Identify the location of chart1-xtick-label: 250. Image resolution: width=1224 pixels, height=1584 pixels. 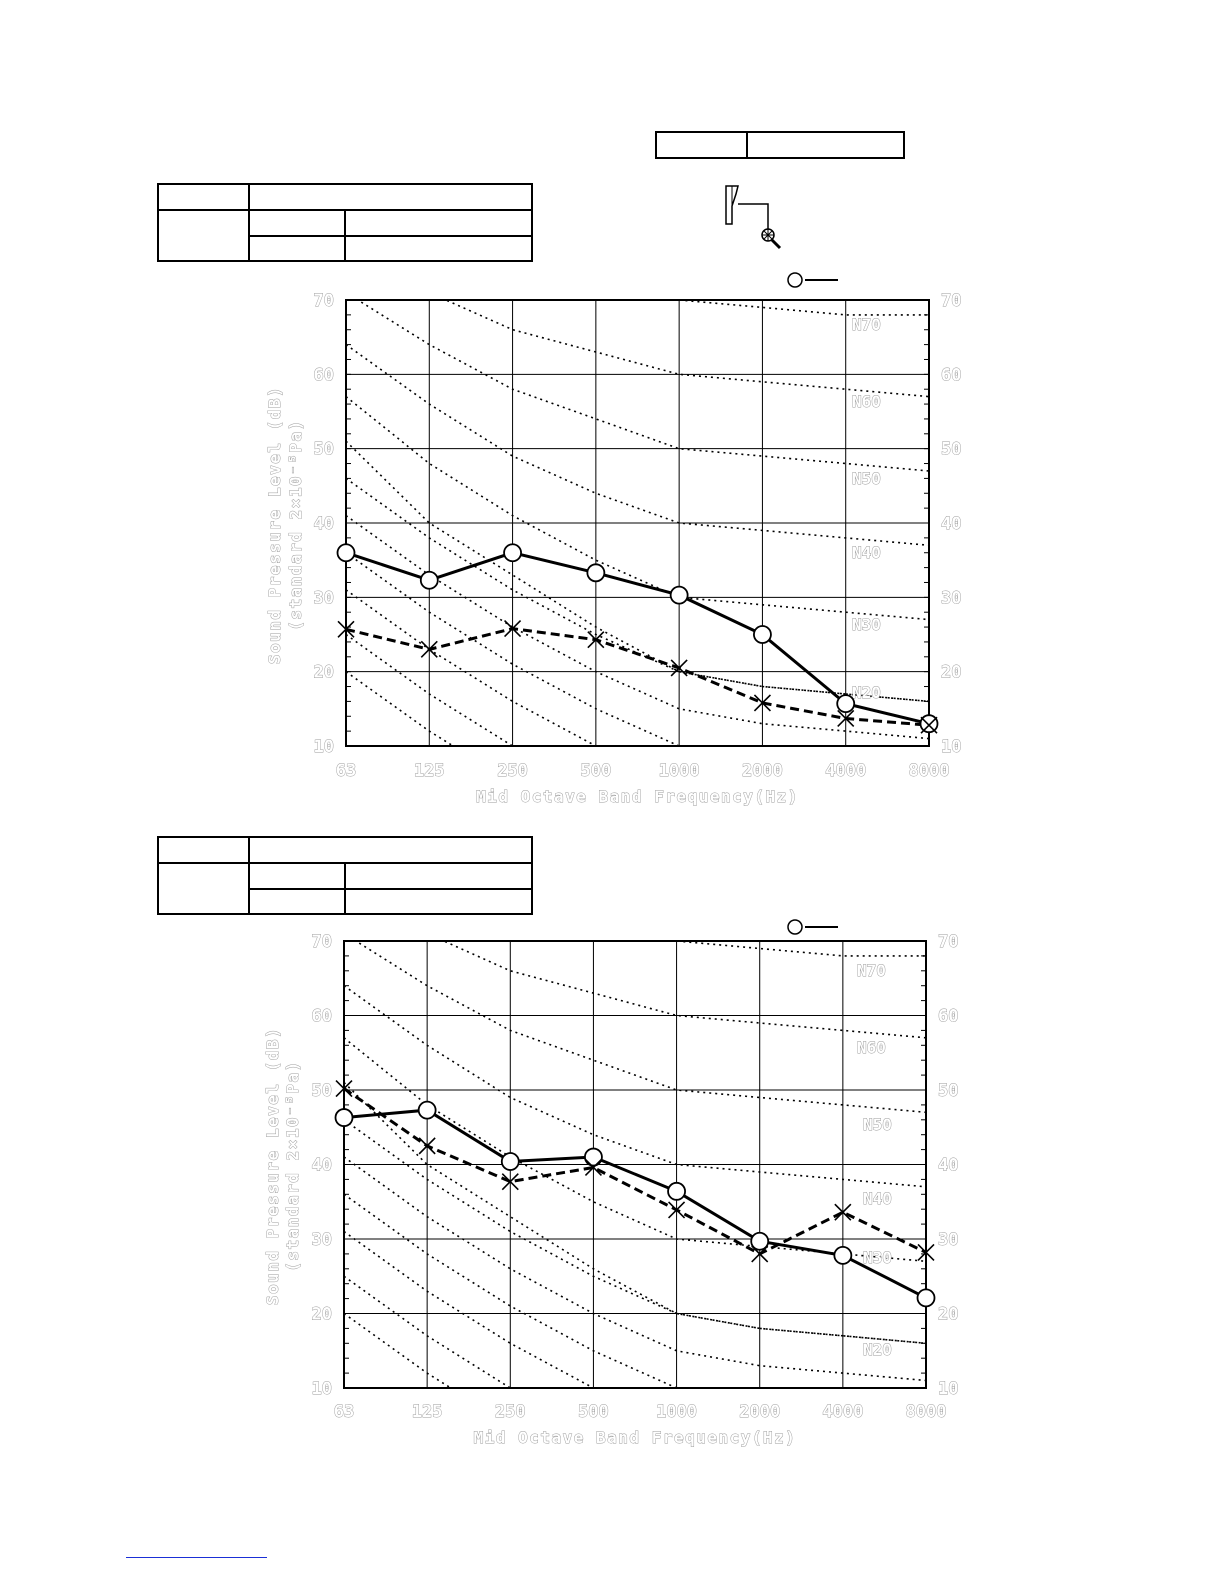
(512, 771).